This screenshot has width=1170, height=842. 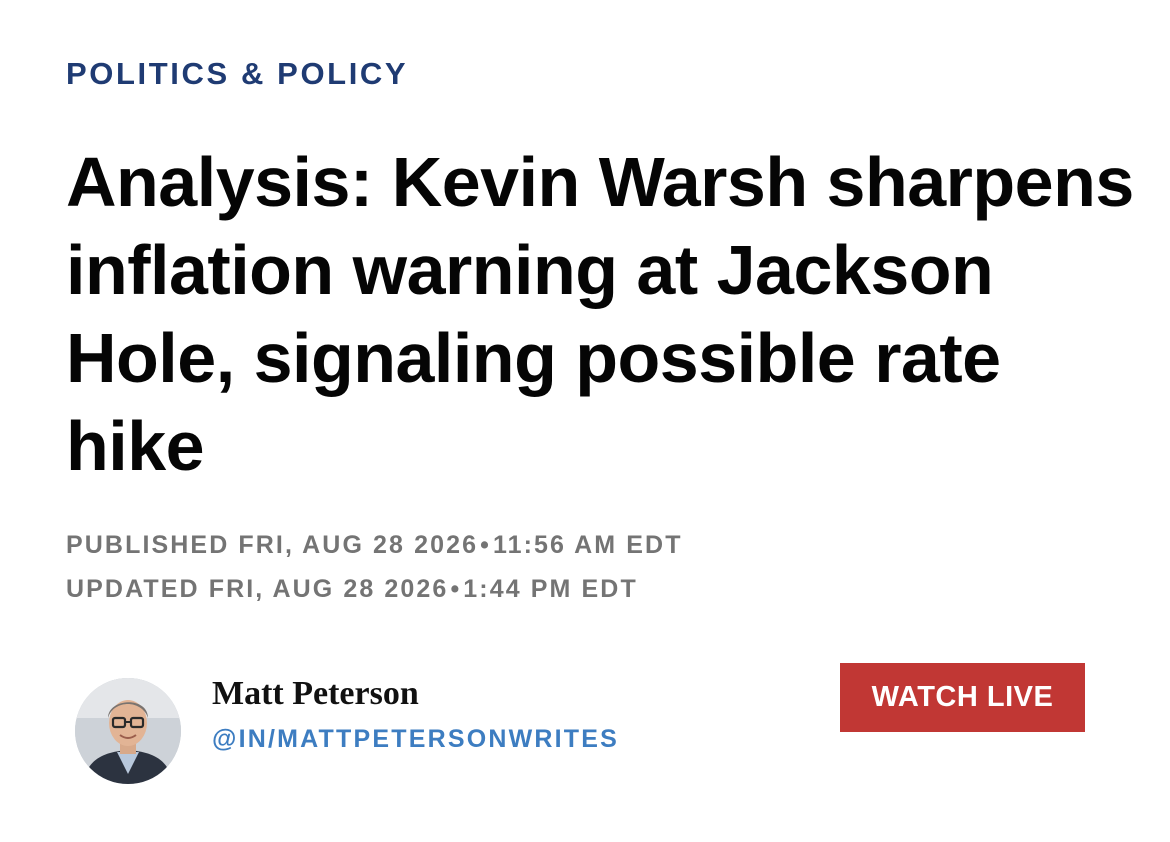 I want to click on author-avatar, so click(x=128, y=731).